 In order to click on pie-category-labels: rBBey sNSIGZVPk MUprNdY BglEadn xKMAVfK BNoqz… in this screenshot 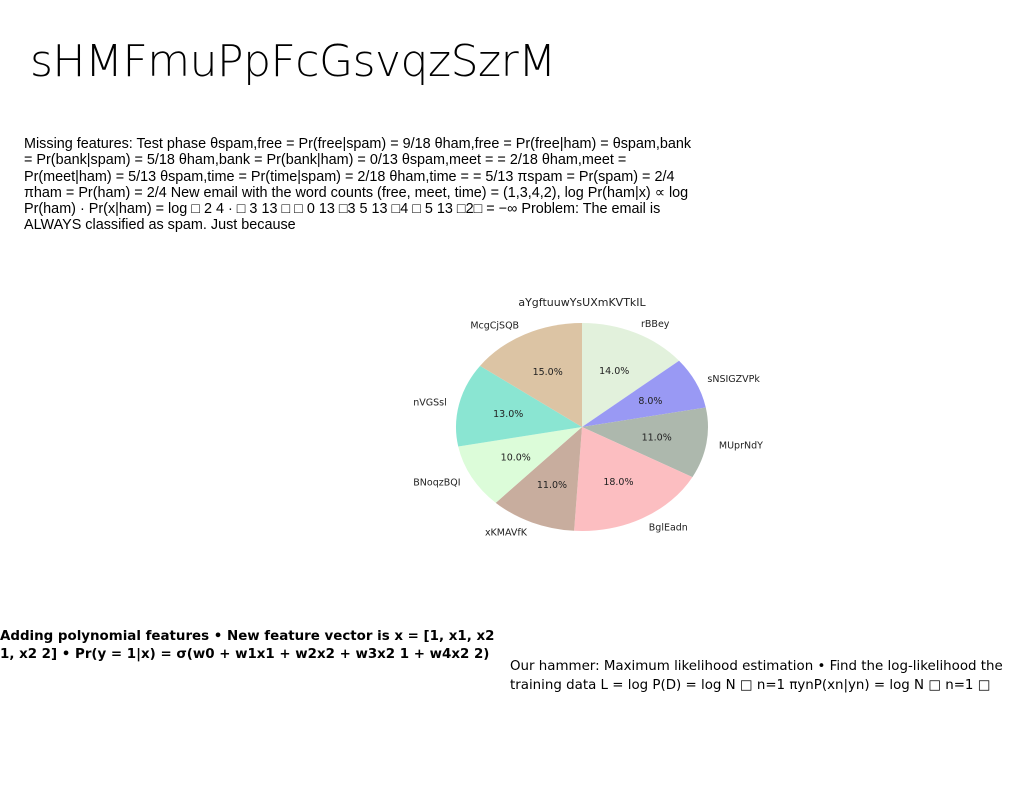, I will do `click(588, 429)`.